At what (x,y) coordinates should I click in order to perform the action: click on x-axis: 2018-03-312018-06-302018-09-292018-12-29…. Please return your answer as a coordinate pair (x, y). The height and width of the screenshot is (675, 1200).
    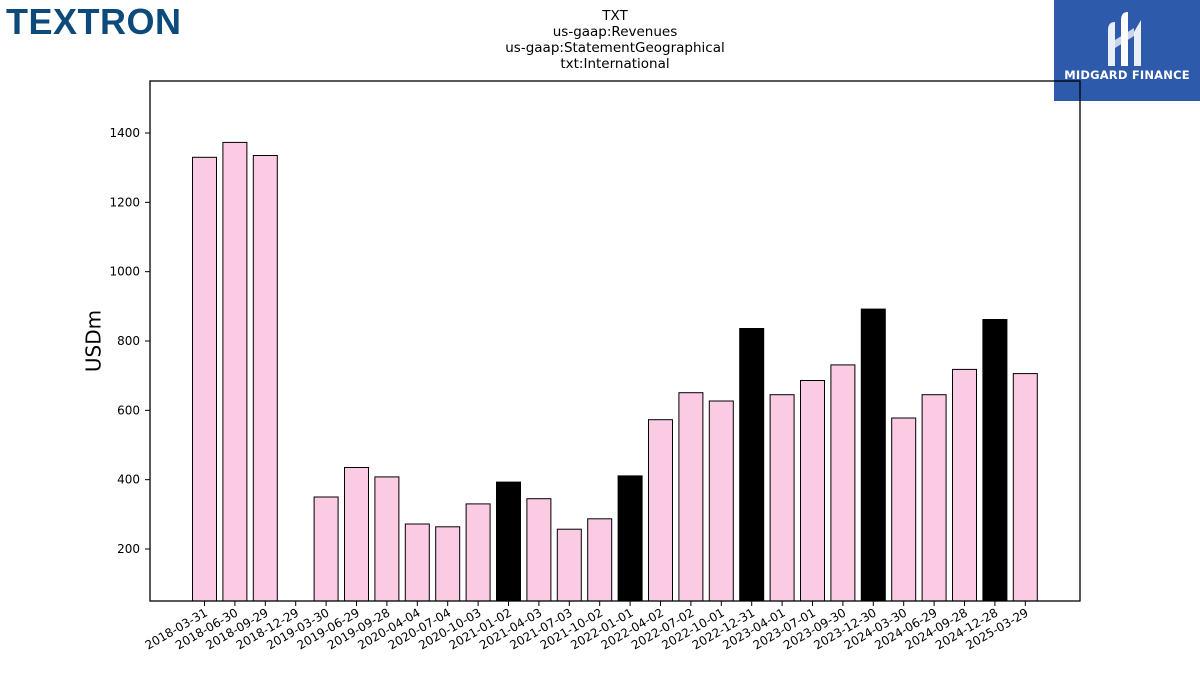
    Looking at the image, I should click on (587, 626).